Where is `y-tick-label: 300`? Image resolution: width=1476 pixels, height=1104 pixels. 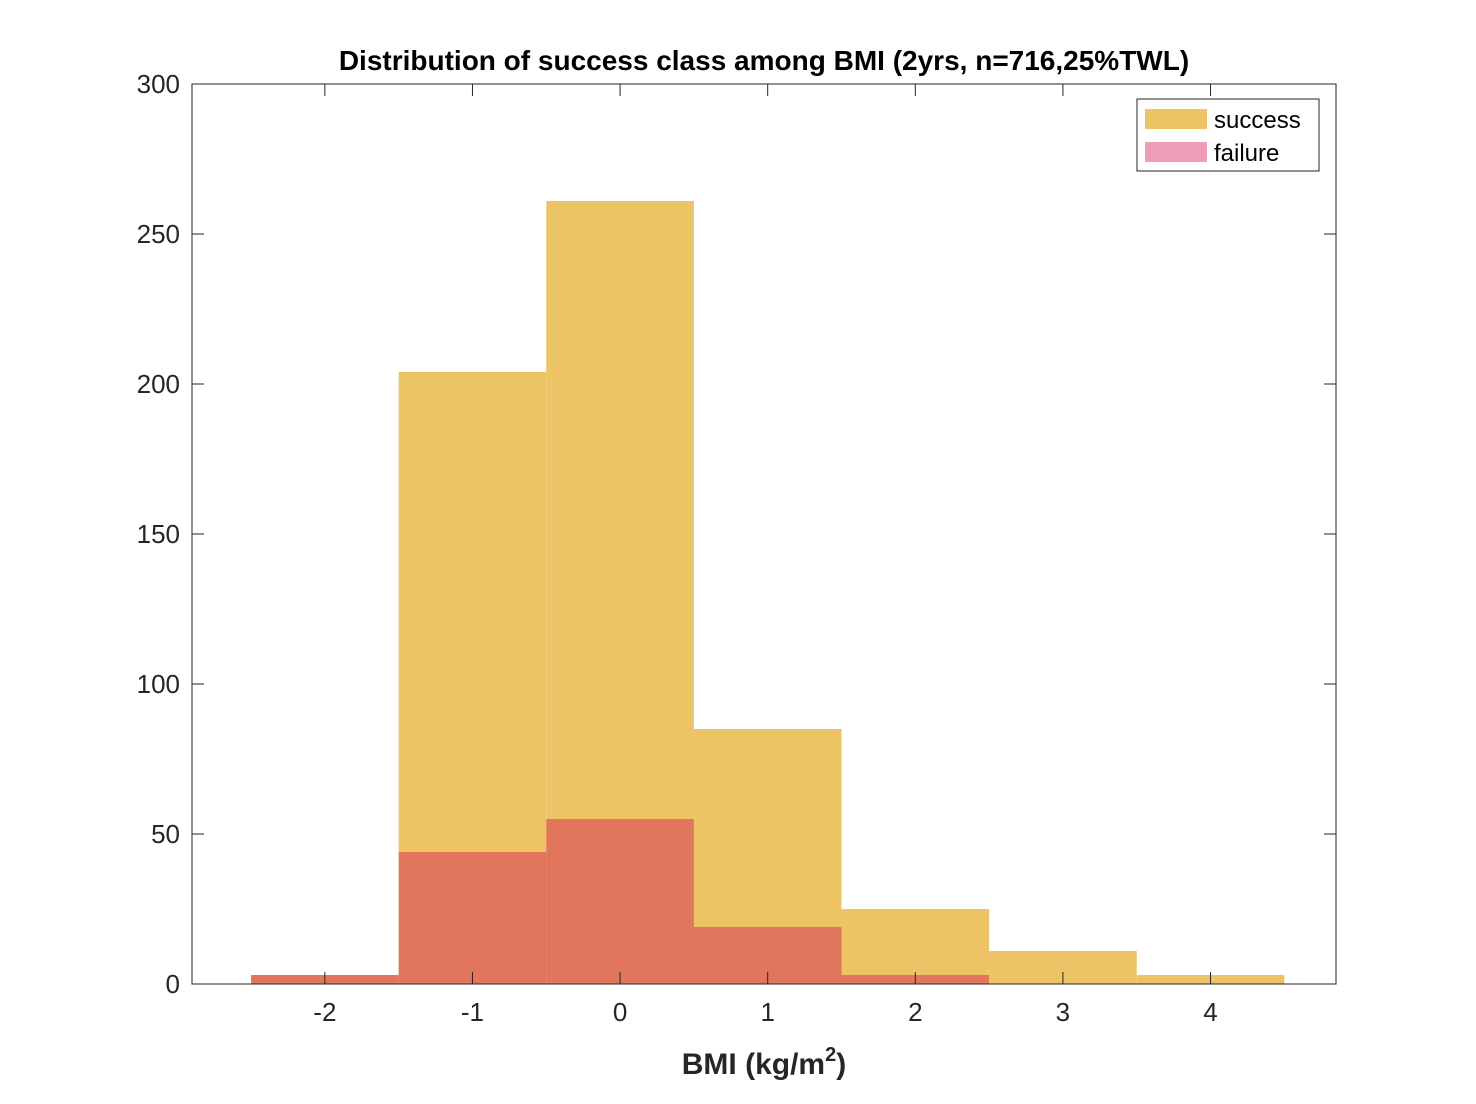
y-tick-label: 300 is located at coordinates (158, 84).